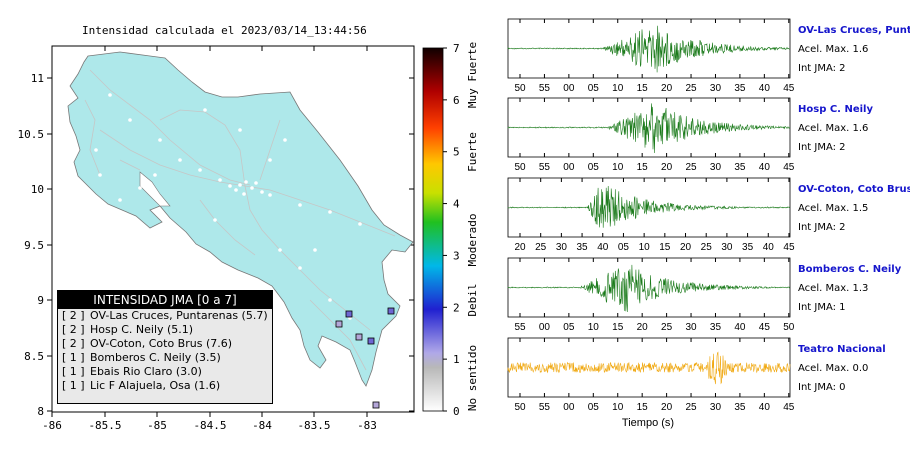 Image resolution: width=910 pixels, height=460 pixels. What do you see at coordinates (34, 356) in the screenshot?
I see `lat-tick-label: 8.5` at bounding box center [34, 356].